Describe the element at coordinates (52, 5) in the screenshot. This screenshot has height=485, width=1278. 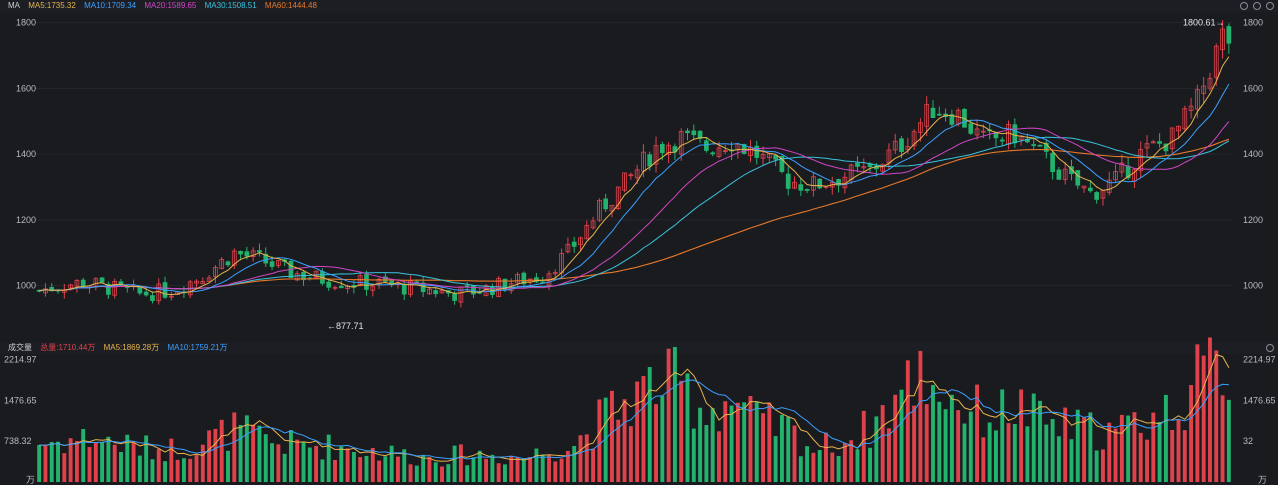
I see `ma5-label: MA5:1735.32` at that location.